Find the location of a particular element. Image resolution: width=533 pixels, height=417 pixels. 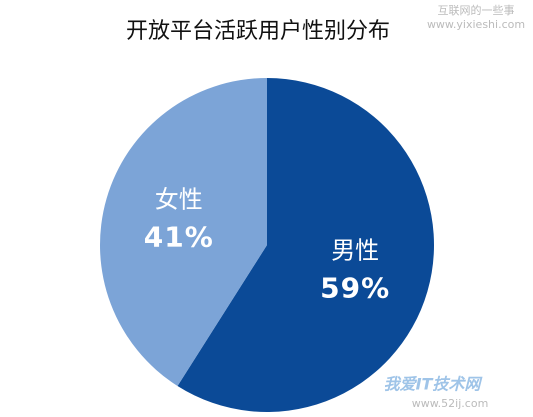

watermark: 互联网的一些事 is located at coordinates (476, 10).